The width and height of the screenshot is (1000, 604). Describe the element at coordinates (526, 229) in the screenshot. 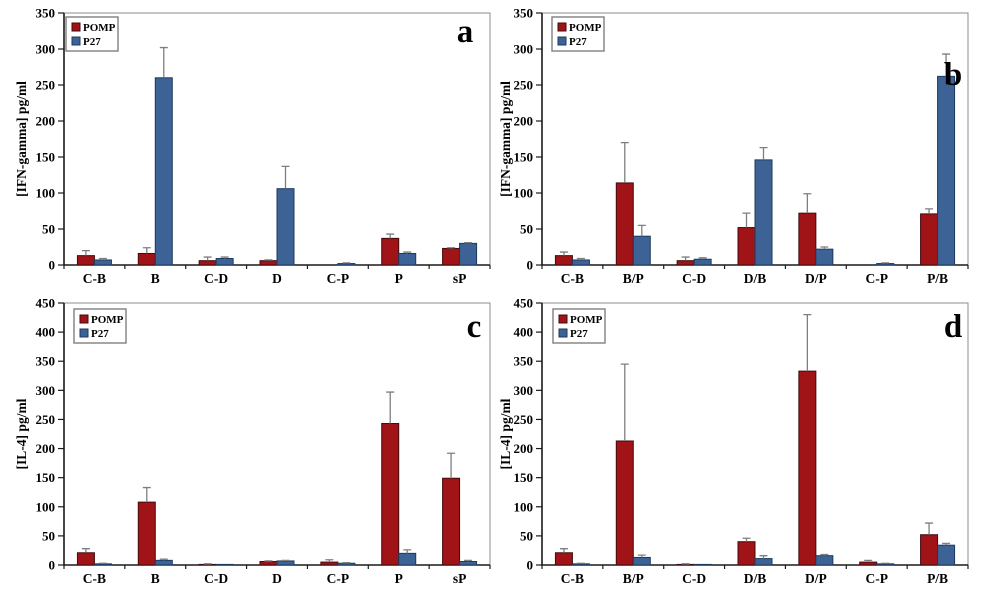

I see `y-tick-label: 50` at that location.